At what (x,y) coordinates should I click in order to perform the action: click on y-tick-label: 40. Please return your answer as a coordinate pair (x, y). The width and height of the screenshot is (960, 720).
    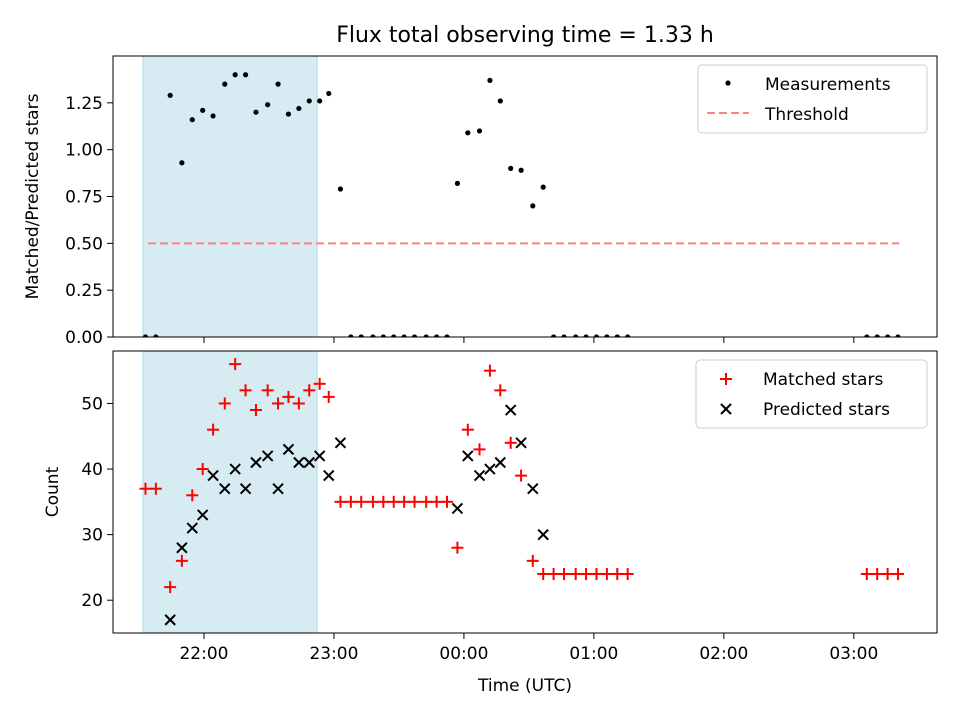
    Looking at the image, I should click on (92, 470).